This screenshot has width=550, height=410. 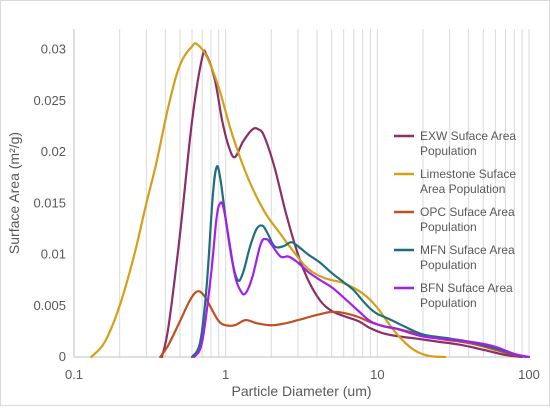 What do you see at coordinates (529, 374) in the screenshot?
I see `x-tick-label: 100` at bounding box center [529, 374].